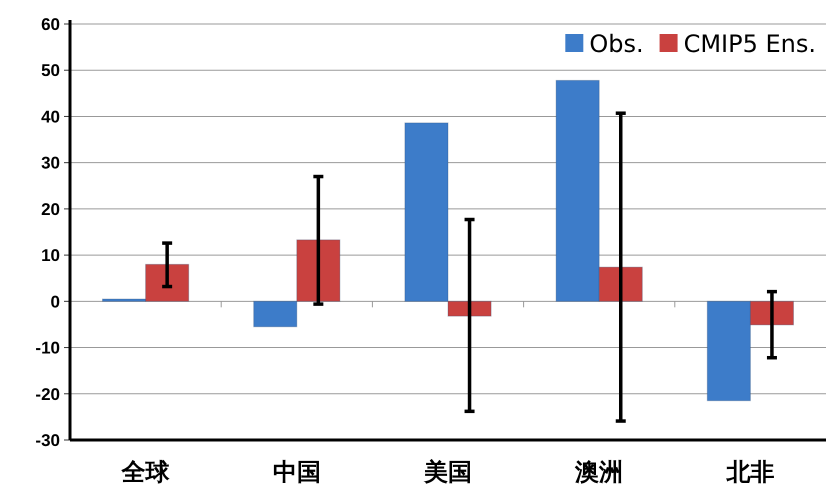  Describe the element at coordinates (50, 209) in the screenshot. I see `y-tick-label: 20` at that location.